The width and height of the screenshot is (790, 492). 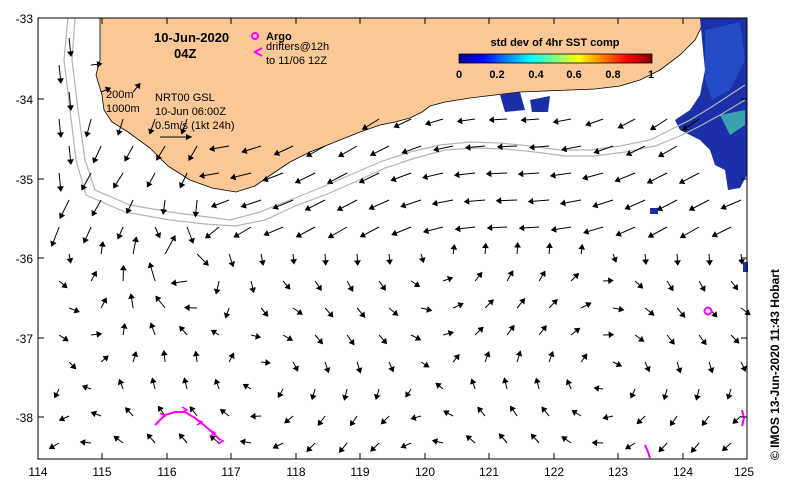 I want to click on credit-text: © IMOS 13-Jun-2020 11:43 Hobart, so click(x=775, y=364).